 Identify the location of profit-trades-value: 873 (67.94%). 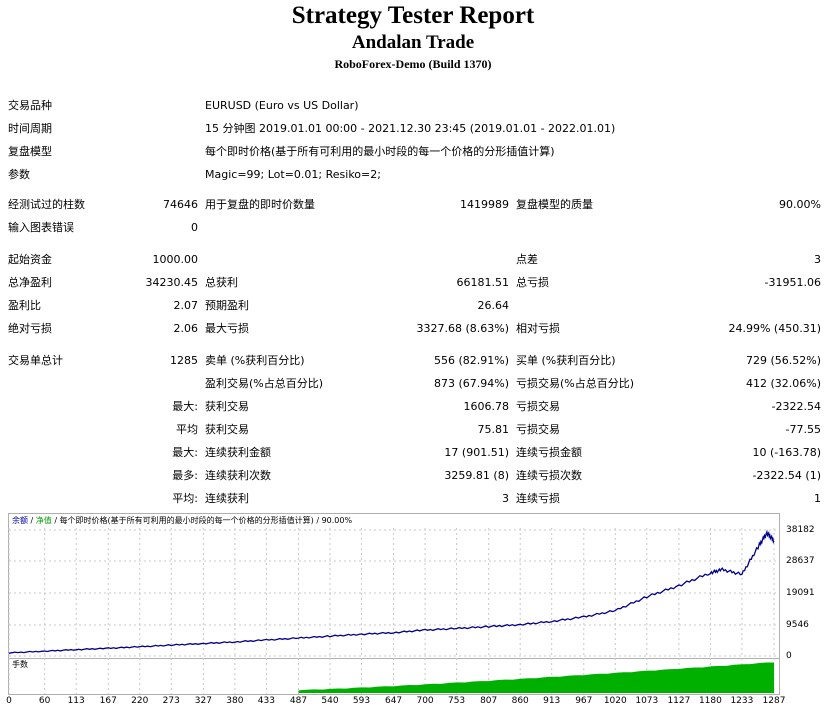
(471, 383).